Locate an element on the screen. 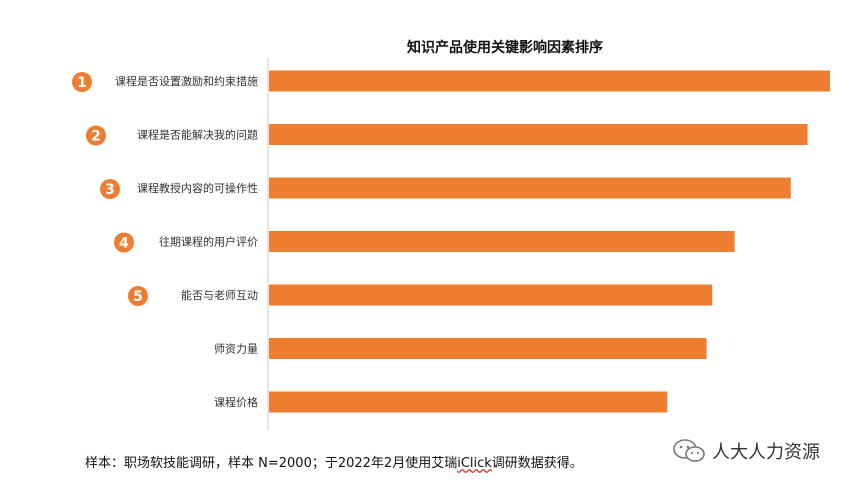 The image size is (866, 485). rank-badge-number: 2 is located at coordinates (96, 137).